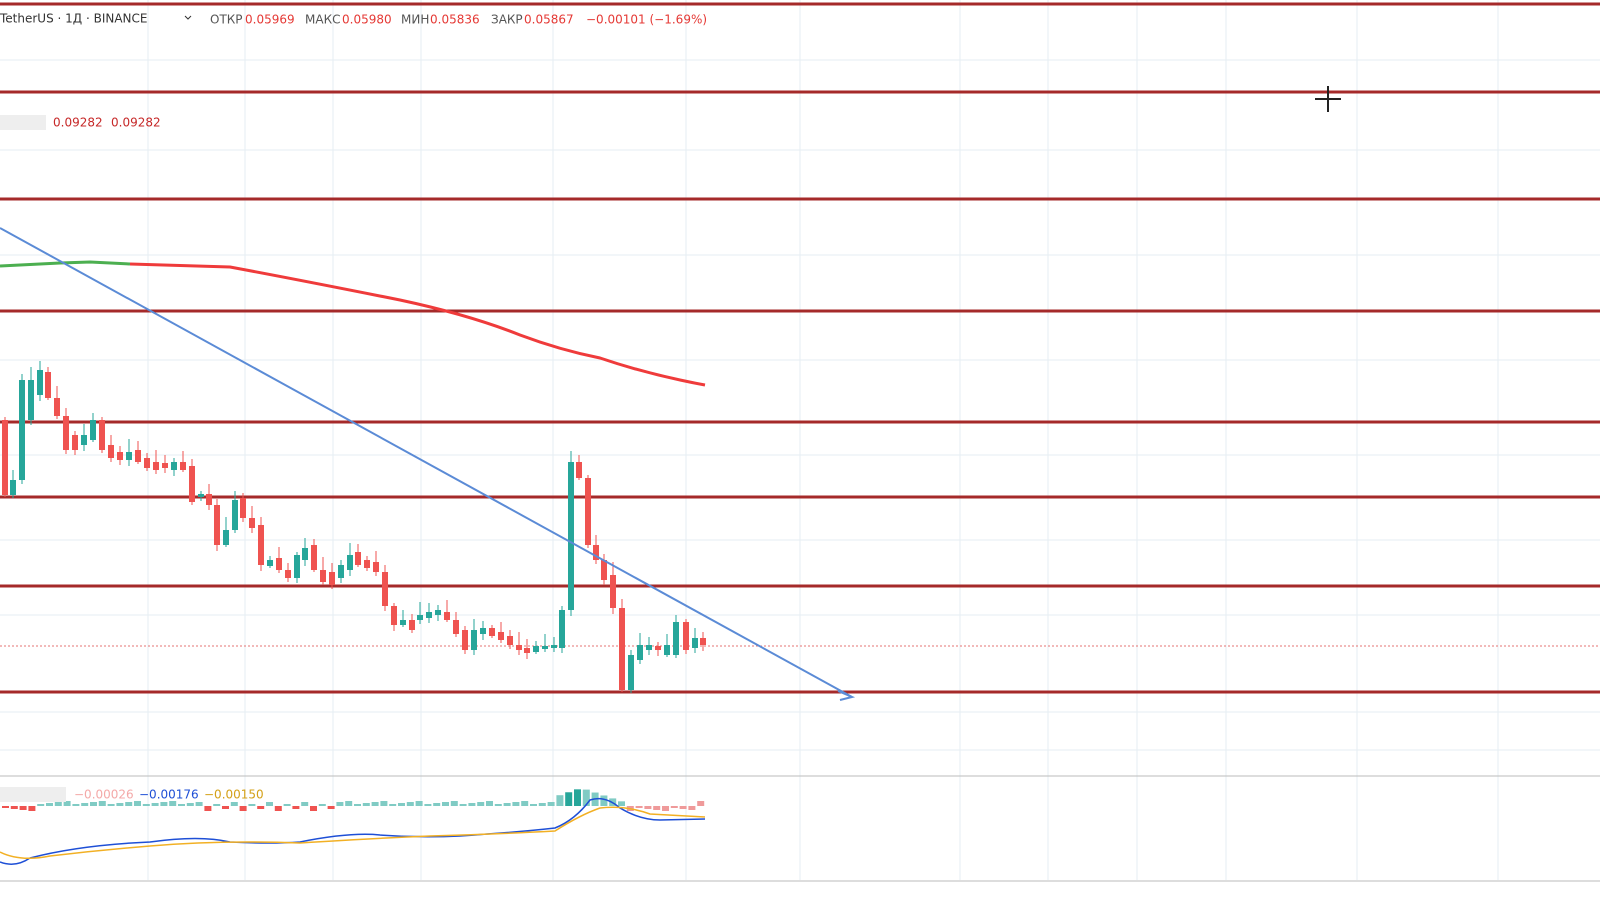 The width and height of the screenshot is (1600, 900). Describe the element at coordinates (74, 19) in the screenshot. I see `symbol: TetherUS · 1Д · BINANCE` at that location.